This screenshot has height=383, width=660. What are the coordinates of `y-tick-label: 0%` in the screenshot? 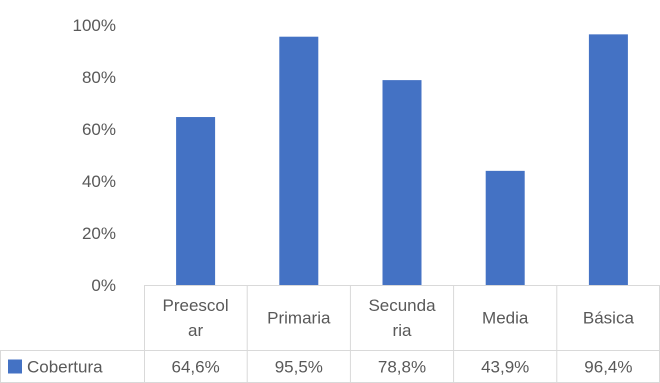 It's located at (103, 285).